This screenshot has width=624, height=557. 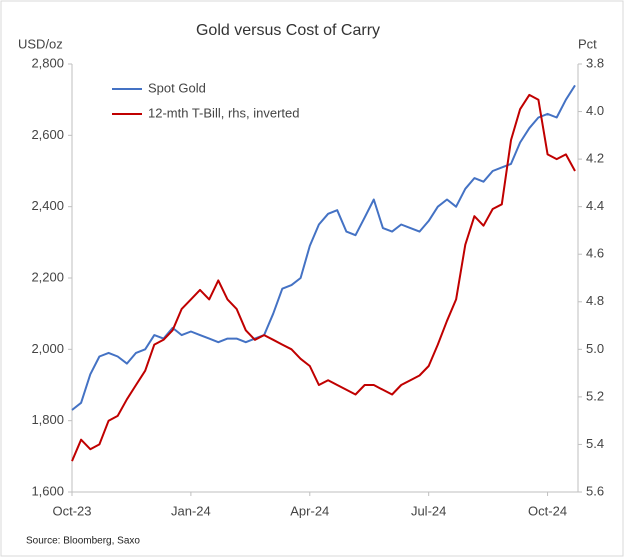 I want to click on y-tick-label: 1,800, so click(x=47, y=419).